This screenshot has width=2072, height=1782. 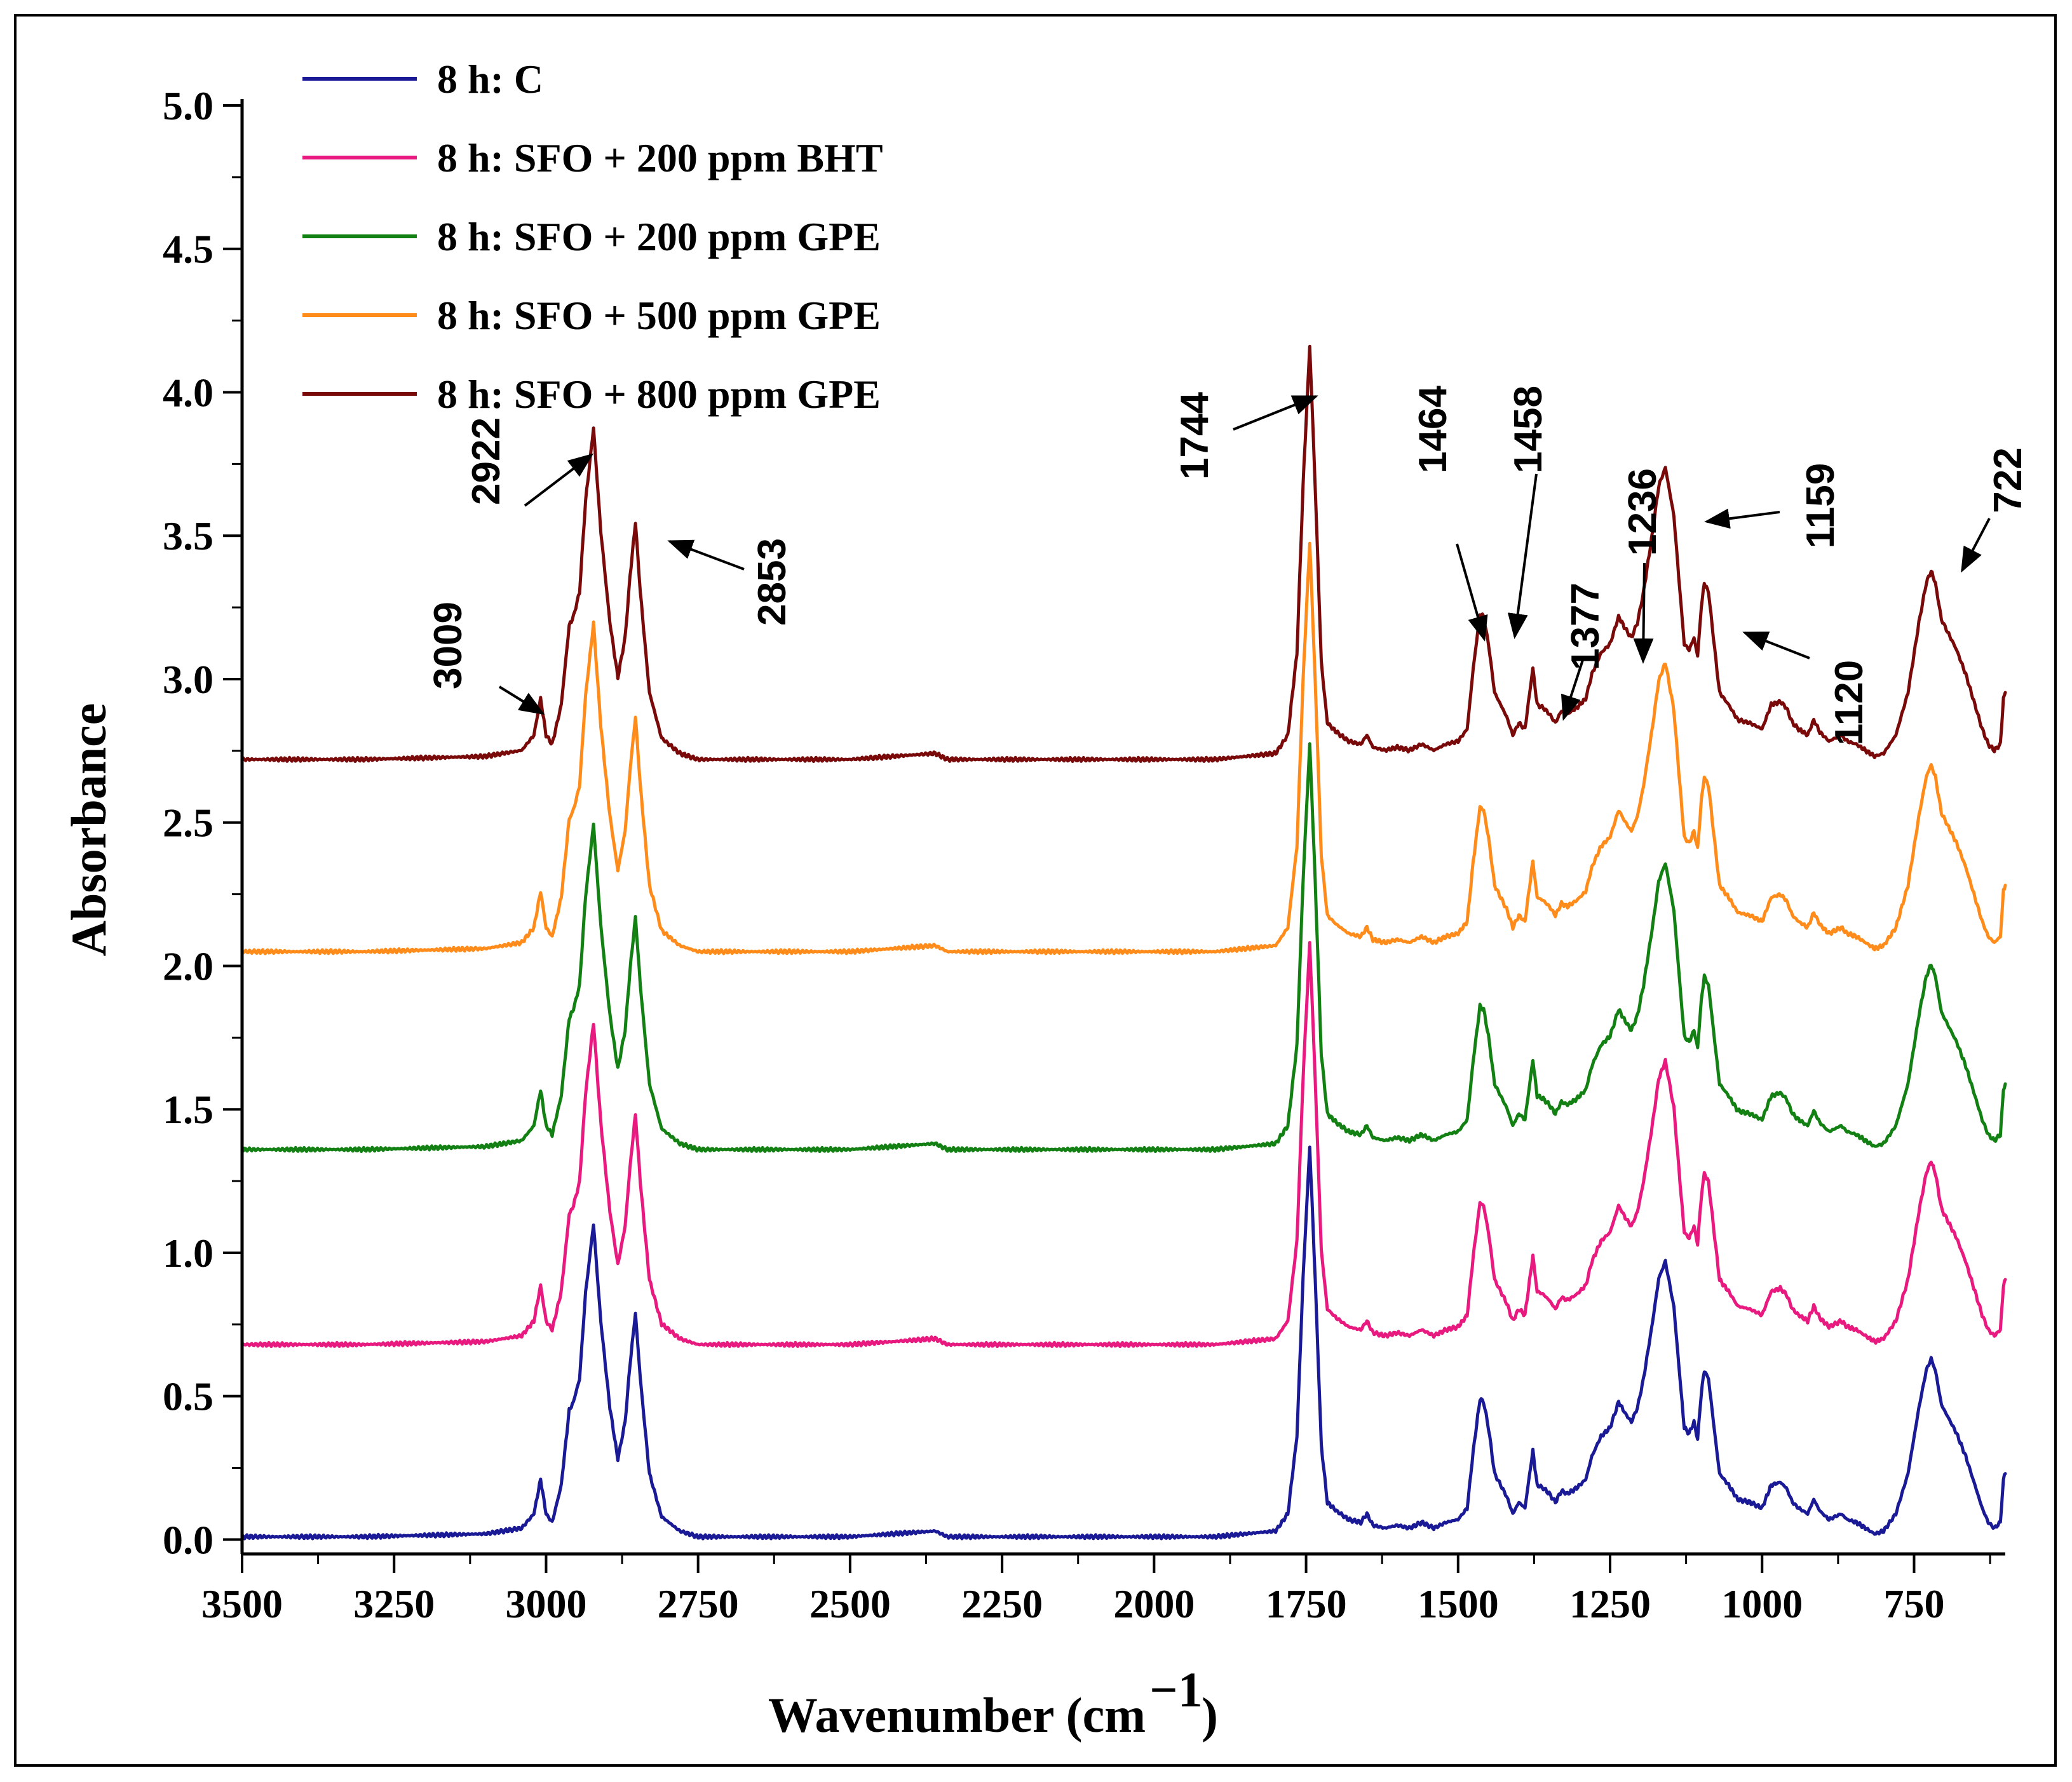 I want to click on x-tick-label: 1250, so click(x=1610, y=1603).